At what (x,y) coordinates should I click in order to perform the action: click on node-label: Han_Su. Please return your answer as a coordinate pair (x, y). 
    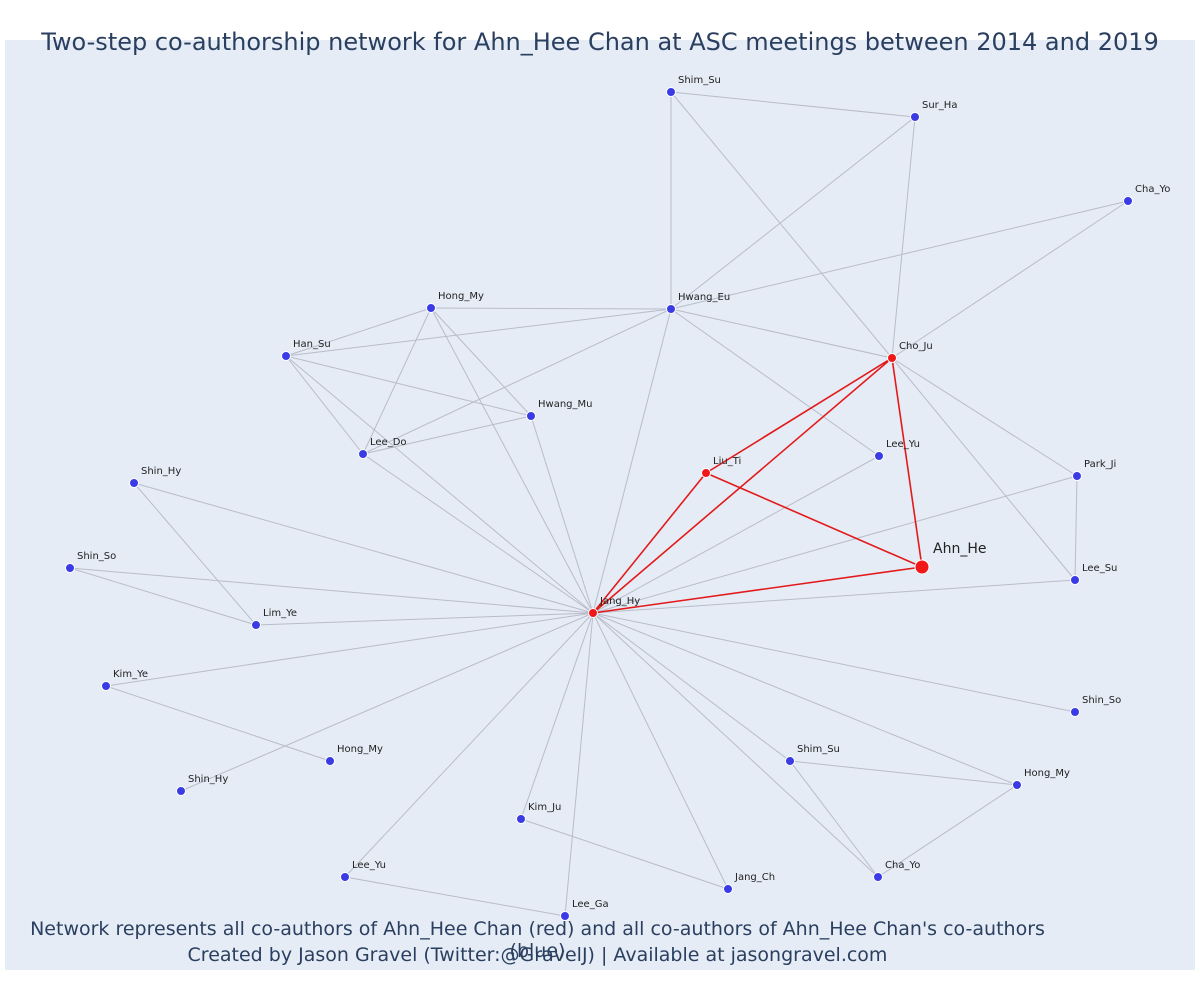
    Looking at the image, I should click on (312, 344).